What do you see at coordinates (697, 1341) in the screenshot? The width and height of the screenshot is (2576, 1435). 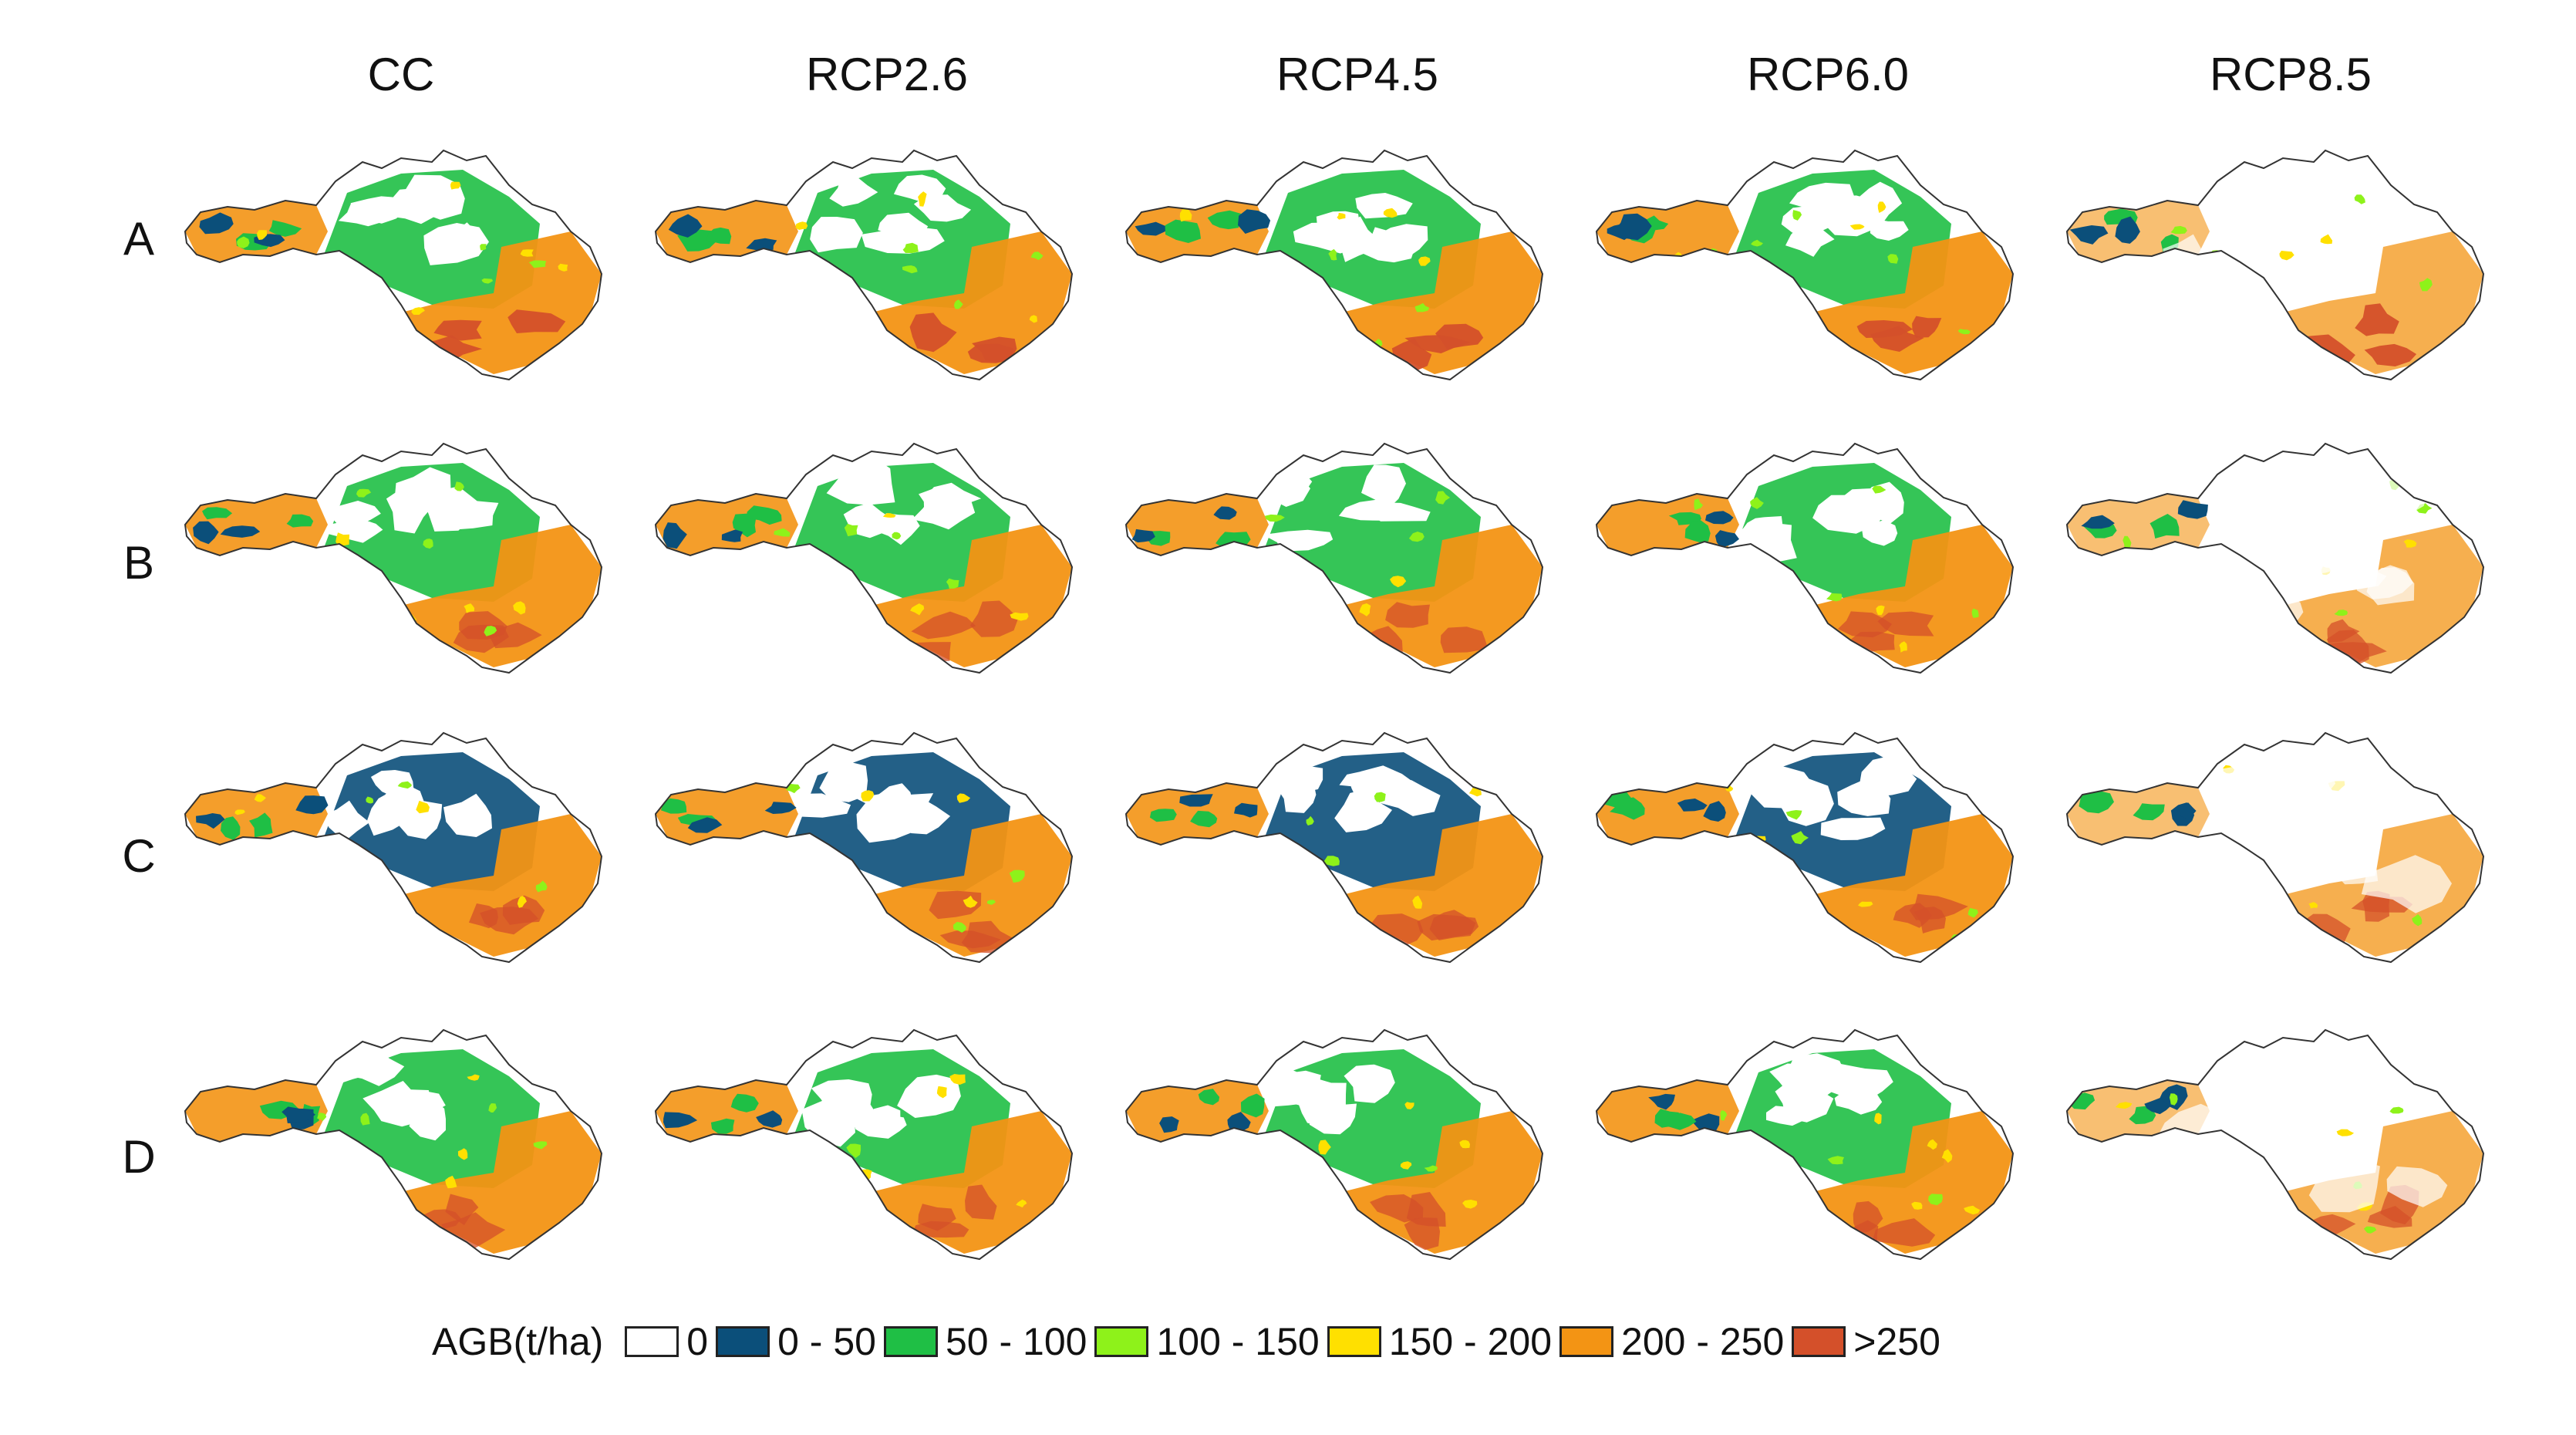 I see `legend-label-0: 0` at bounding box center [697, 1341].